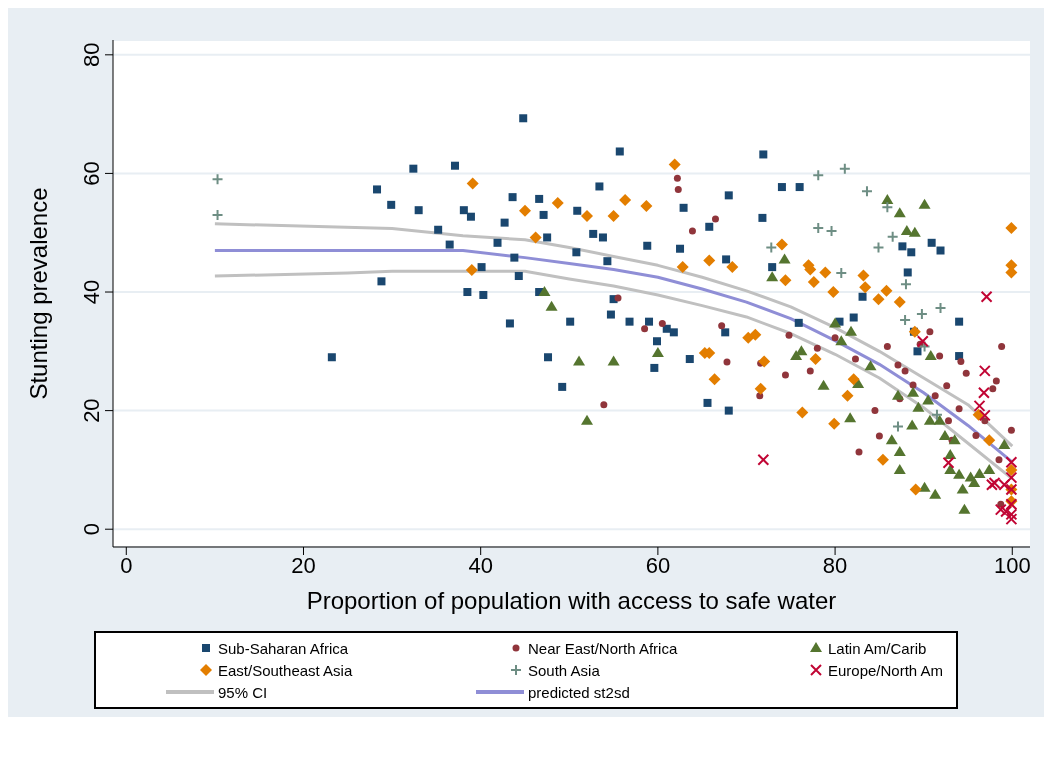 This screenshot has height=766, width=1052. I want to click on y-tick-label: 0, so click(91, 529).